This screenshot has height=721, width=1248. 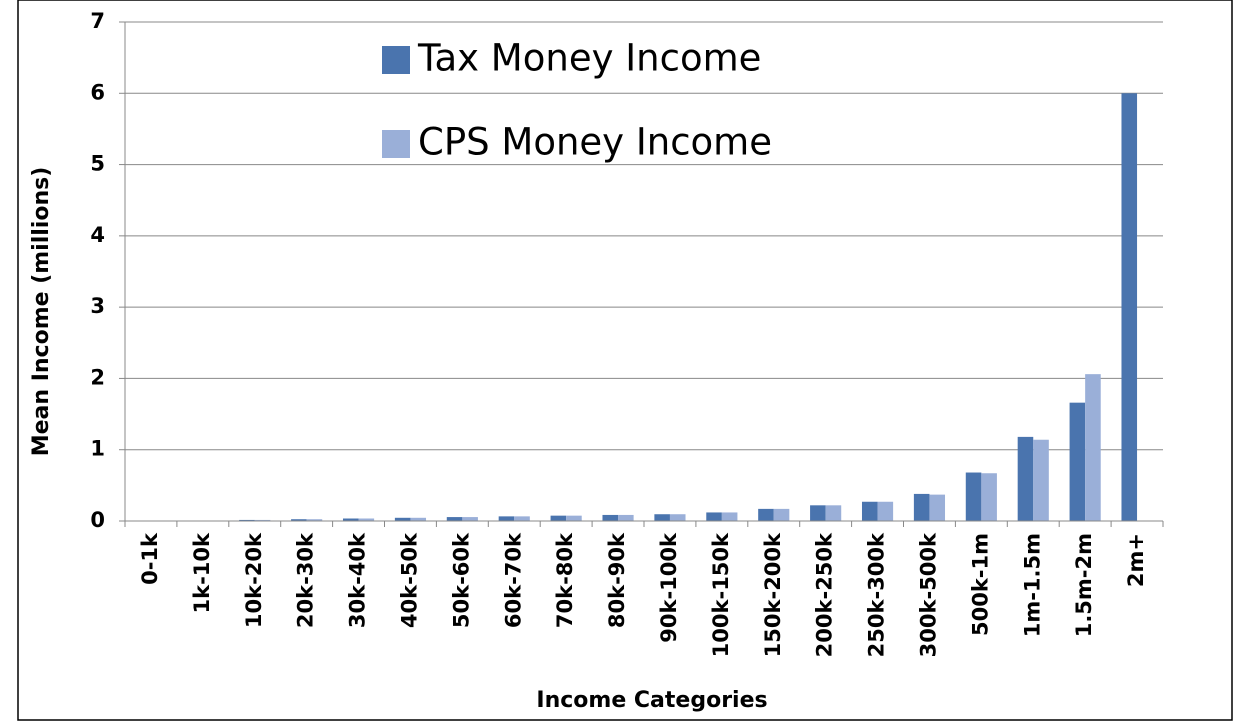 I want to click on legend-label: Tax Money Income, so click(x=589, y=58).